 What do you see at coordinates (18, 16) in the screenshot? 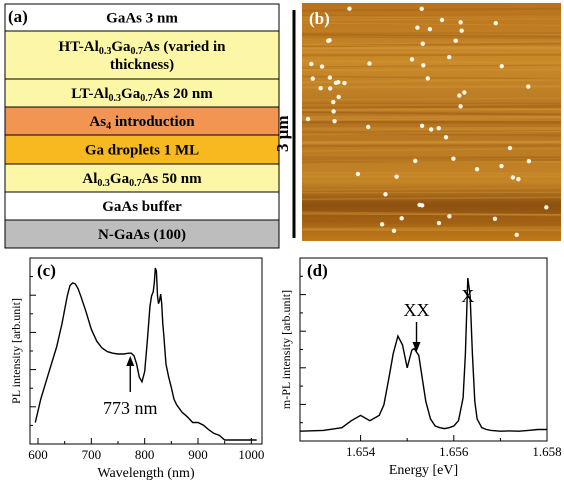
I see `panel-a-label: (a)` at bounding box center [18, 16].